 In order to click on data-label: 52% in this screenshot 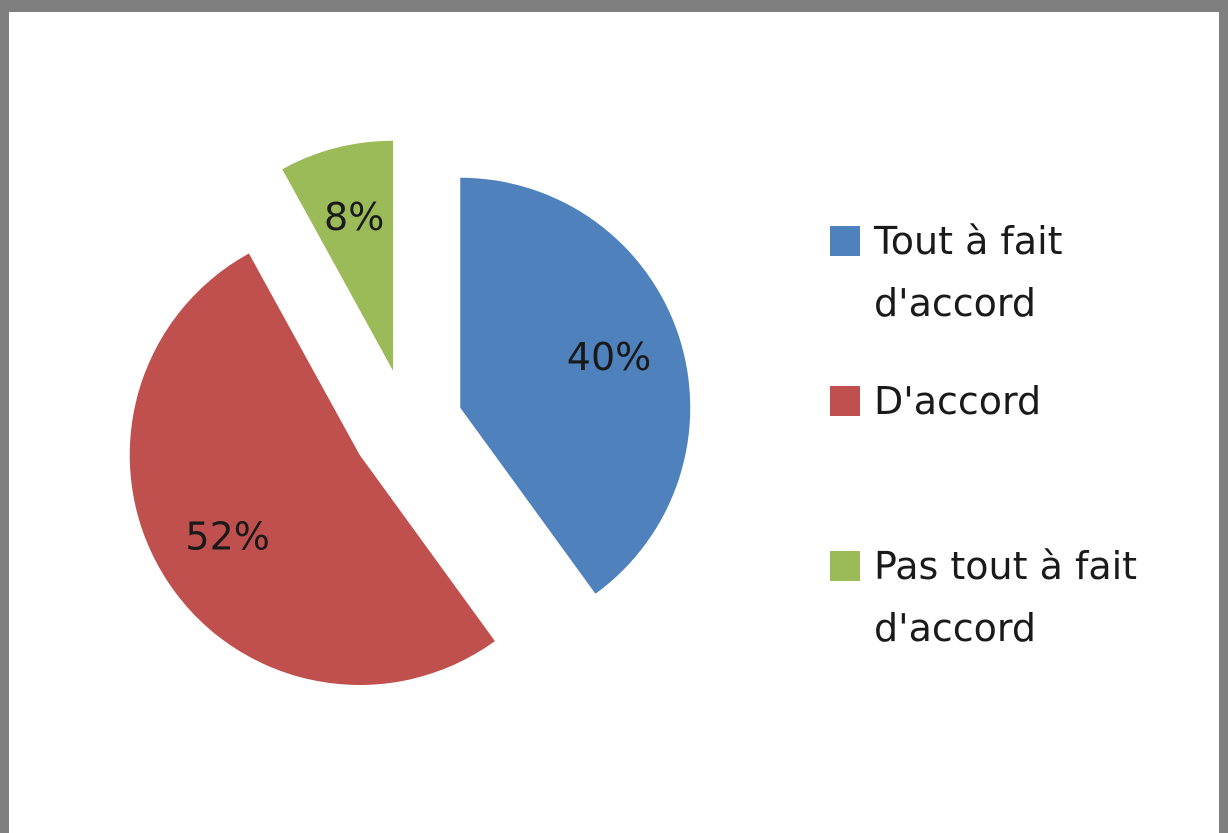, I will do `click(227, 536)`.